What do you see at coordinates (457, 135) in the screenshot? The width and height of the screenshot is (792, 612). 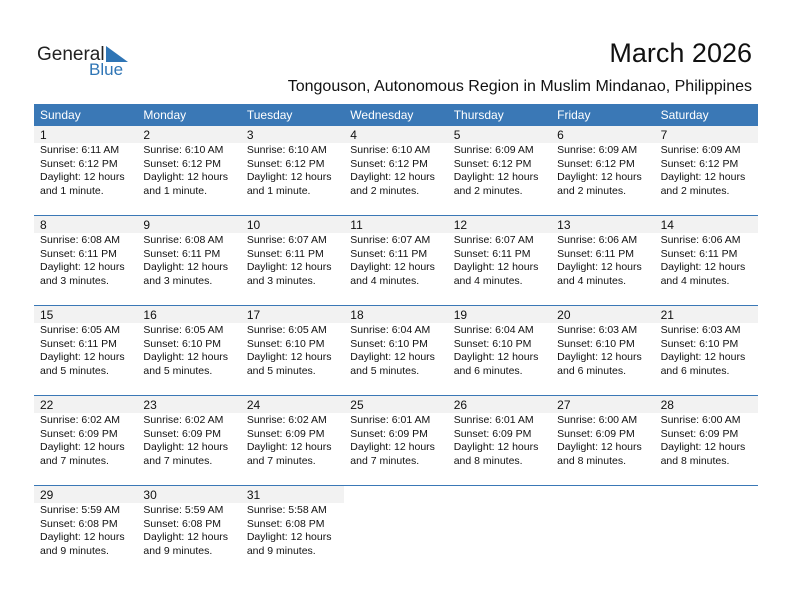 I see `day-number: 5` at bounding box center [457, 135].